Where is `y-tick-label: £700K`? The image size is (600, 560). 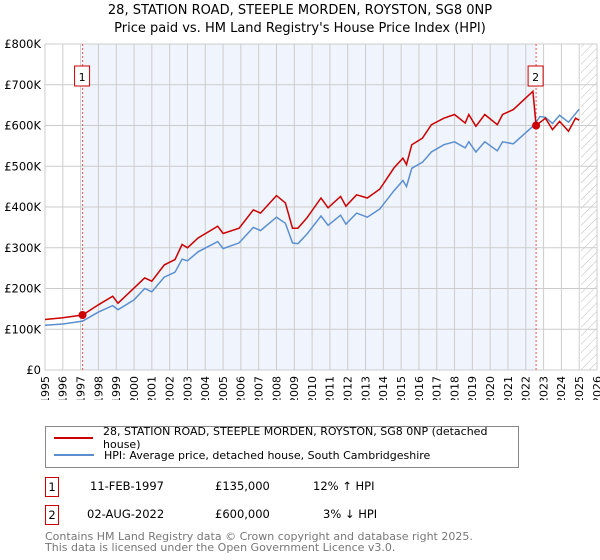
y-tick-label: £700K is located at coordinates (22, 85).